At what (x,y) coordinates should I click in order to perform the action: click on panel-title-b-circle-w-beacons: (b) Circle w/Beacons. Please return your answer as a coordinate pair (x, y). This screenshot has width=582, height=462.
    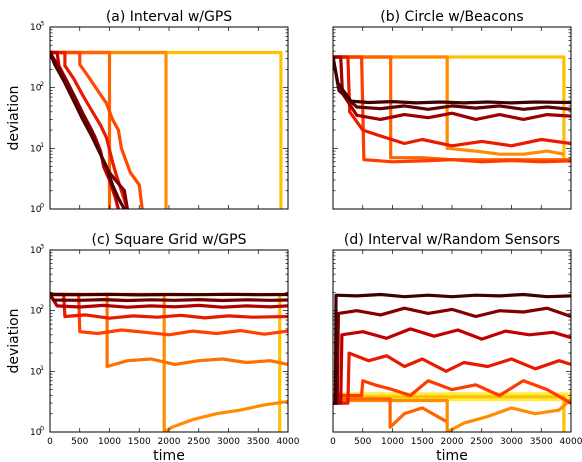
    Looking at the image, I should click on (451, 17).